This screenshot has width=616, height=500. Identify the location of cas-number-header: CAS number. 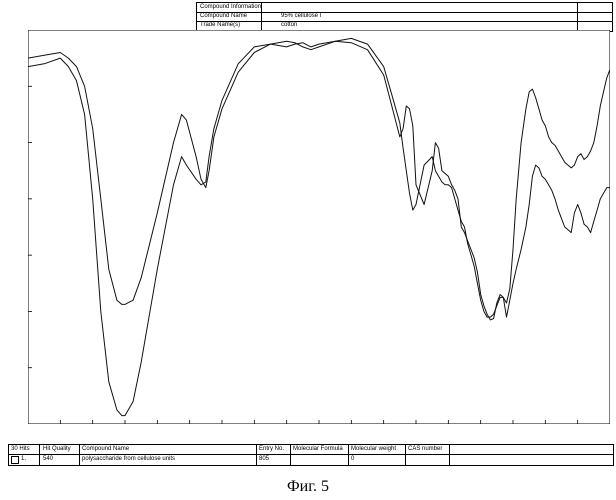
(425, 449).